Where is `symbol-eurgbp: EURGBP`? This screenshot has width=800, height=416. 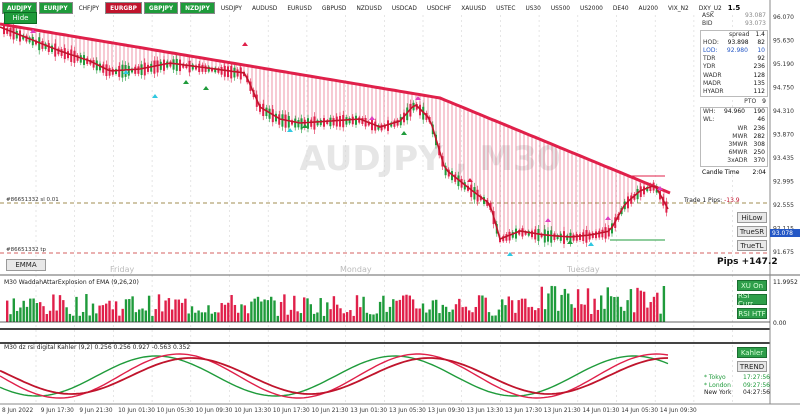 symbol-eurgbp: EURGBP is located at coordinates (123, 7).